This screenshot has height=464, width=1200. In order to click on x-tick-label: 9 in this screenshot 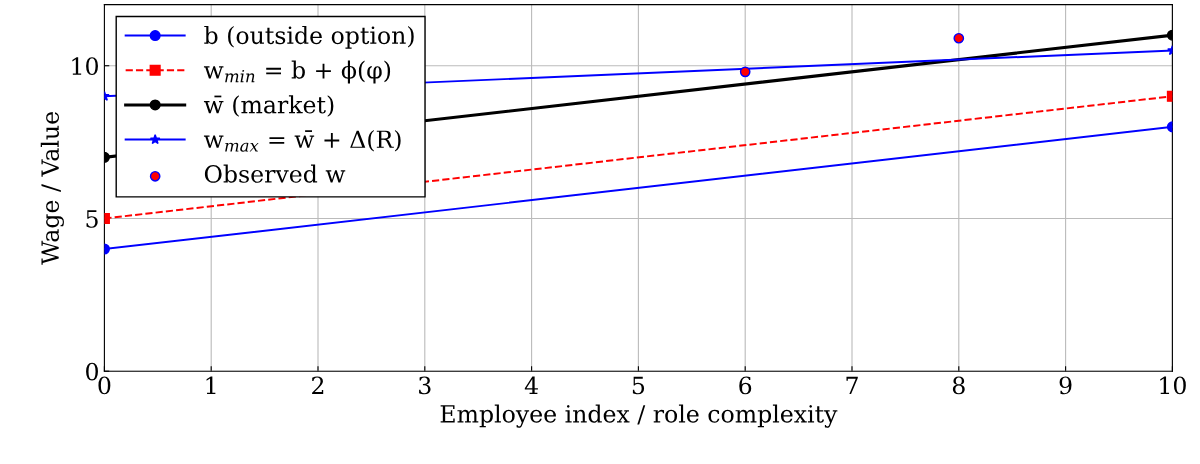, I will do `click(1065, 385)`.